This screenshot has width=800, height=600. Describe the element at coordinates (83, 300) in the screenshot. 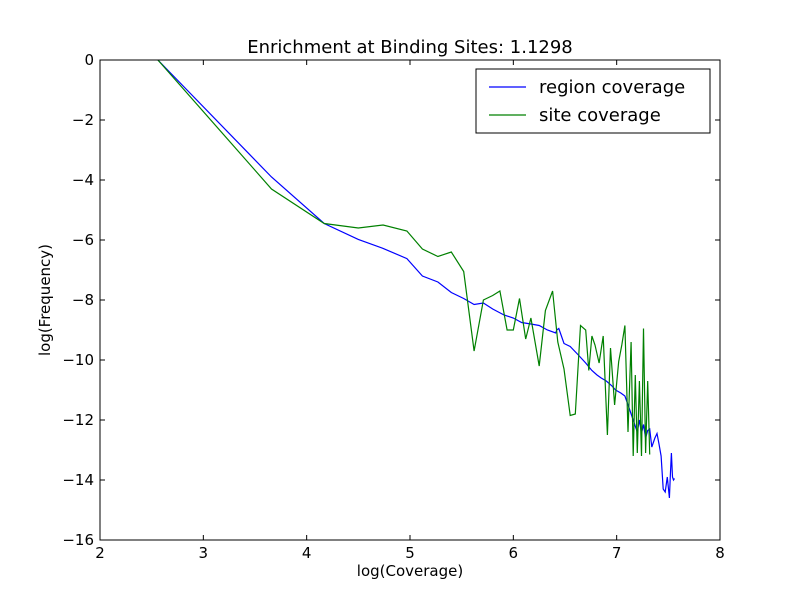

I see `y-tick-label: −8` at that location.